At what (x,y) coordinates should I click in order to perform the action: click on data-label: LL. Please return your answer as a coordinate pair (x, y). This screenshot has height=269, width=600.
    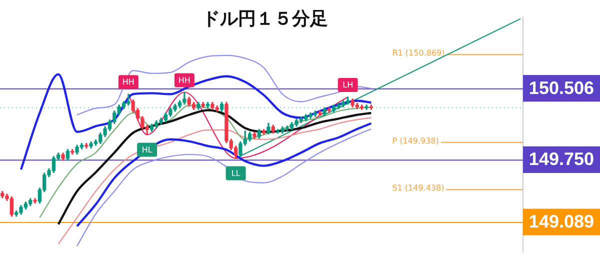
    Looking at the image, I should click on (236, 173).